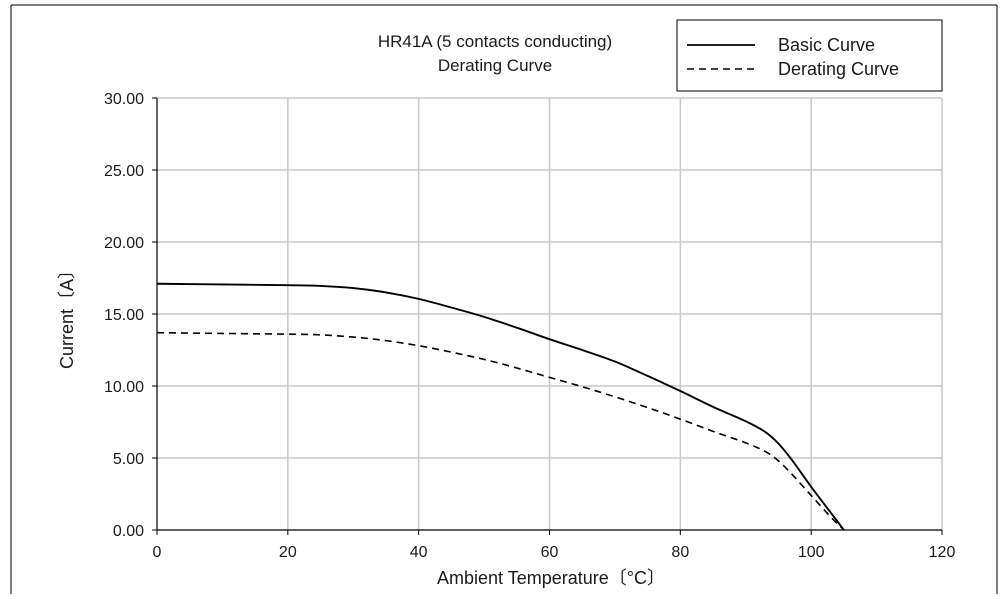  I want to click on legend: Basic Curve Derating Curve, so click(809, 55).